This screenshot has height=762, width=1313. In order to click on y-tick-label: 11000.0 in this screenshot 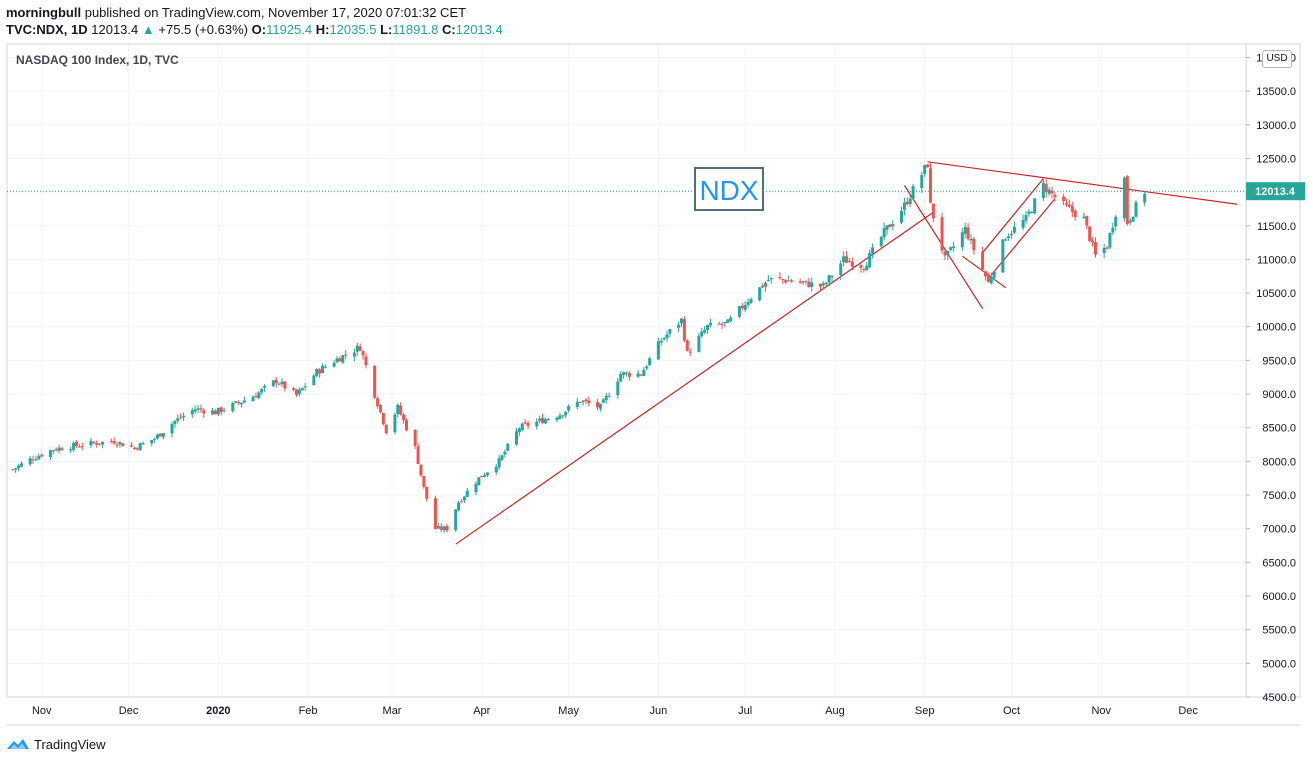, I will do `click(1276, 260)`.